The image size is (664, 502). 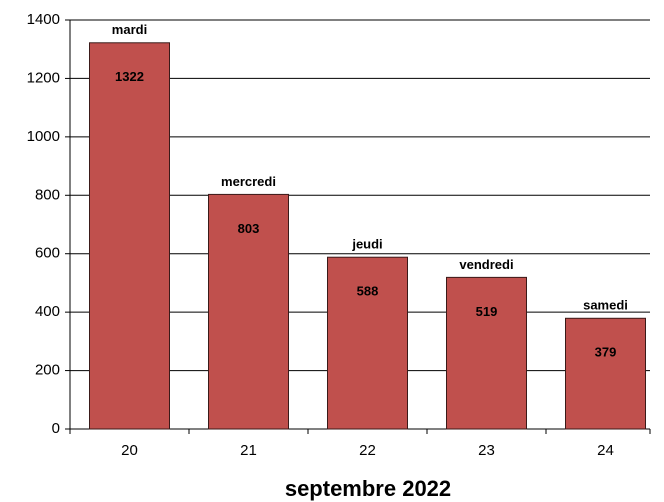 What do you see at coordinates (249, 228) in the screenshot?
I see `data-label: 803` at bounding box center [249, 228].